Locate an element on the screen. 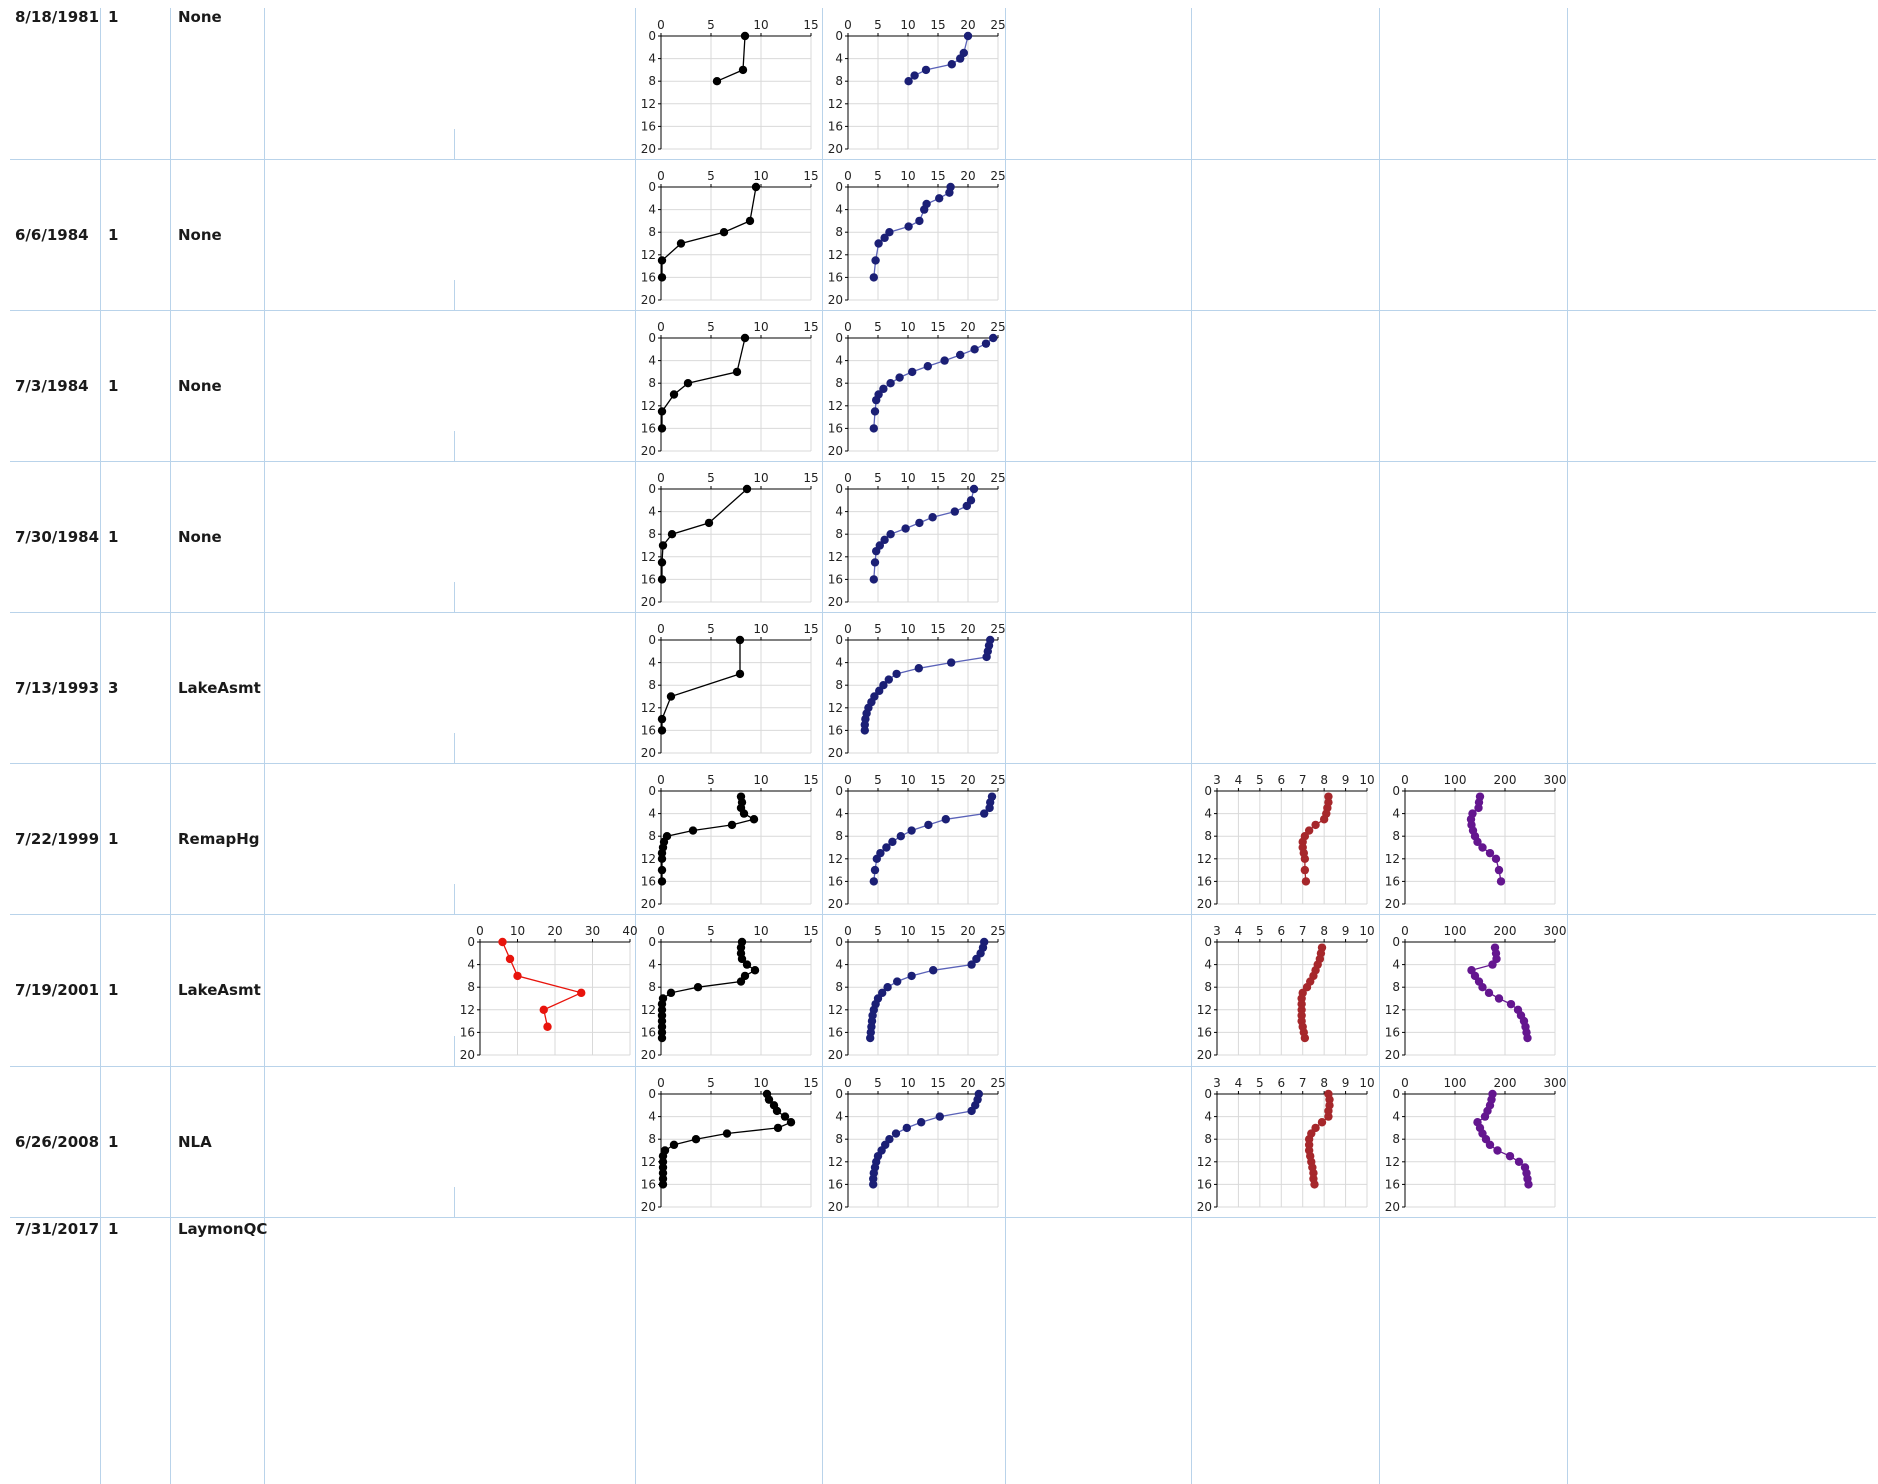 The height and width of the screenshot is (1484, 1878). cell-divider is located at coordinates (264, 899).